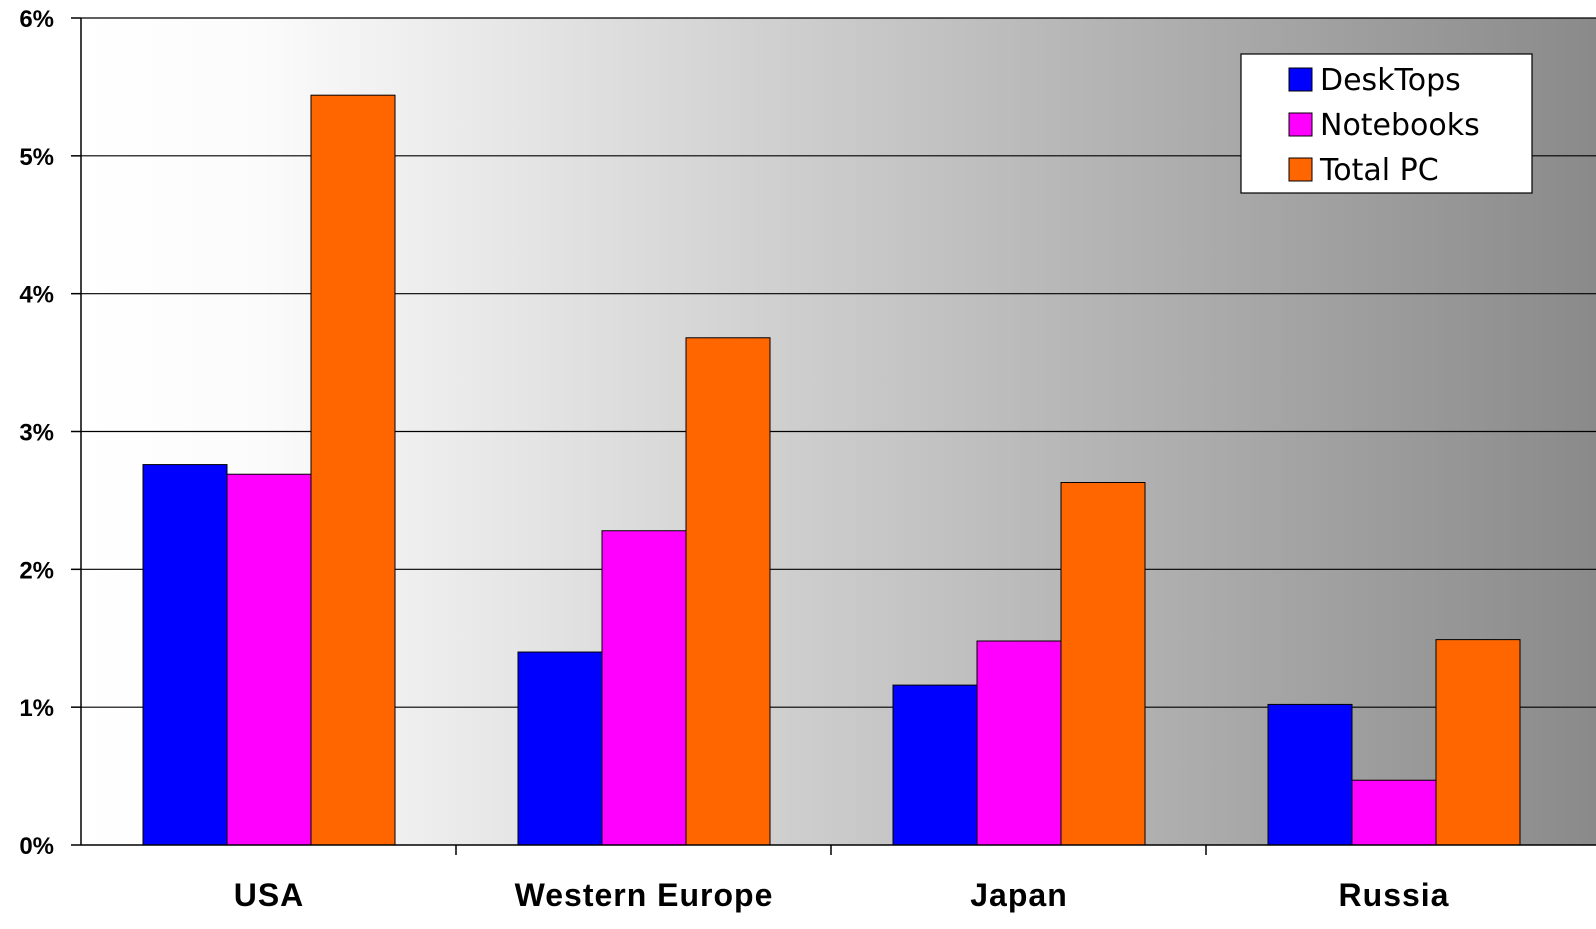 This screenshot has width=1596, height=929. I want to click on legend-label: DeskTops, so click(1390, 80).